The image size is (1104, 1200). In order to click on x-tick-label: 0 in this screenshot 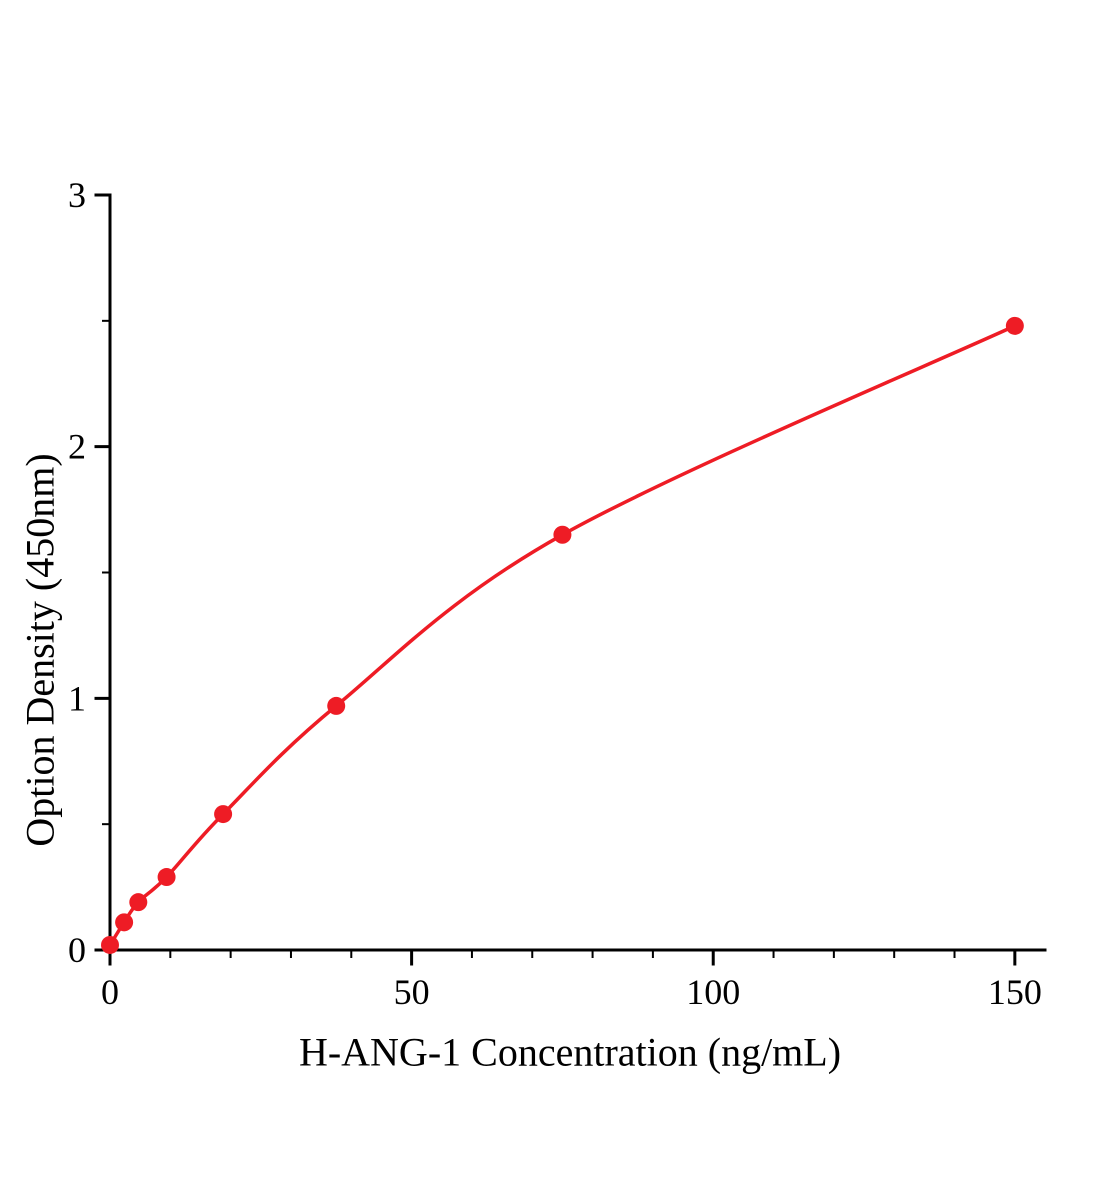, I will do `click(110, 992)`.